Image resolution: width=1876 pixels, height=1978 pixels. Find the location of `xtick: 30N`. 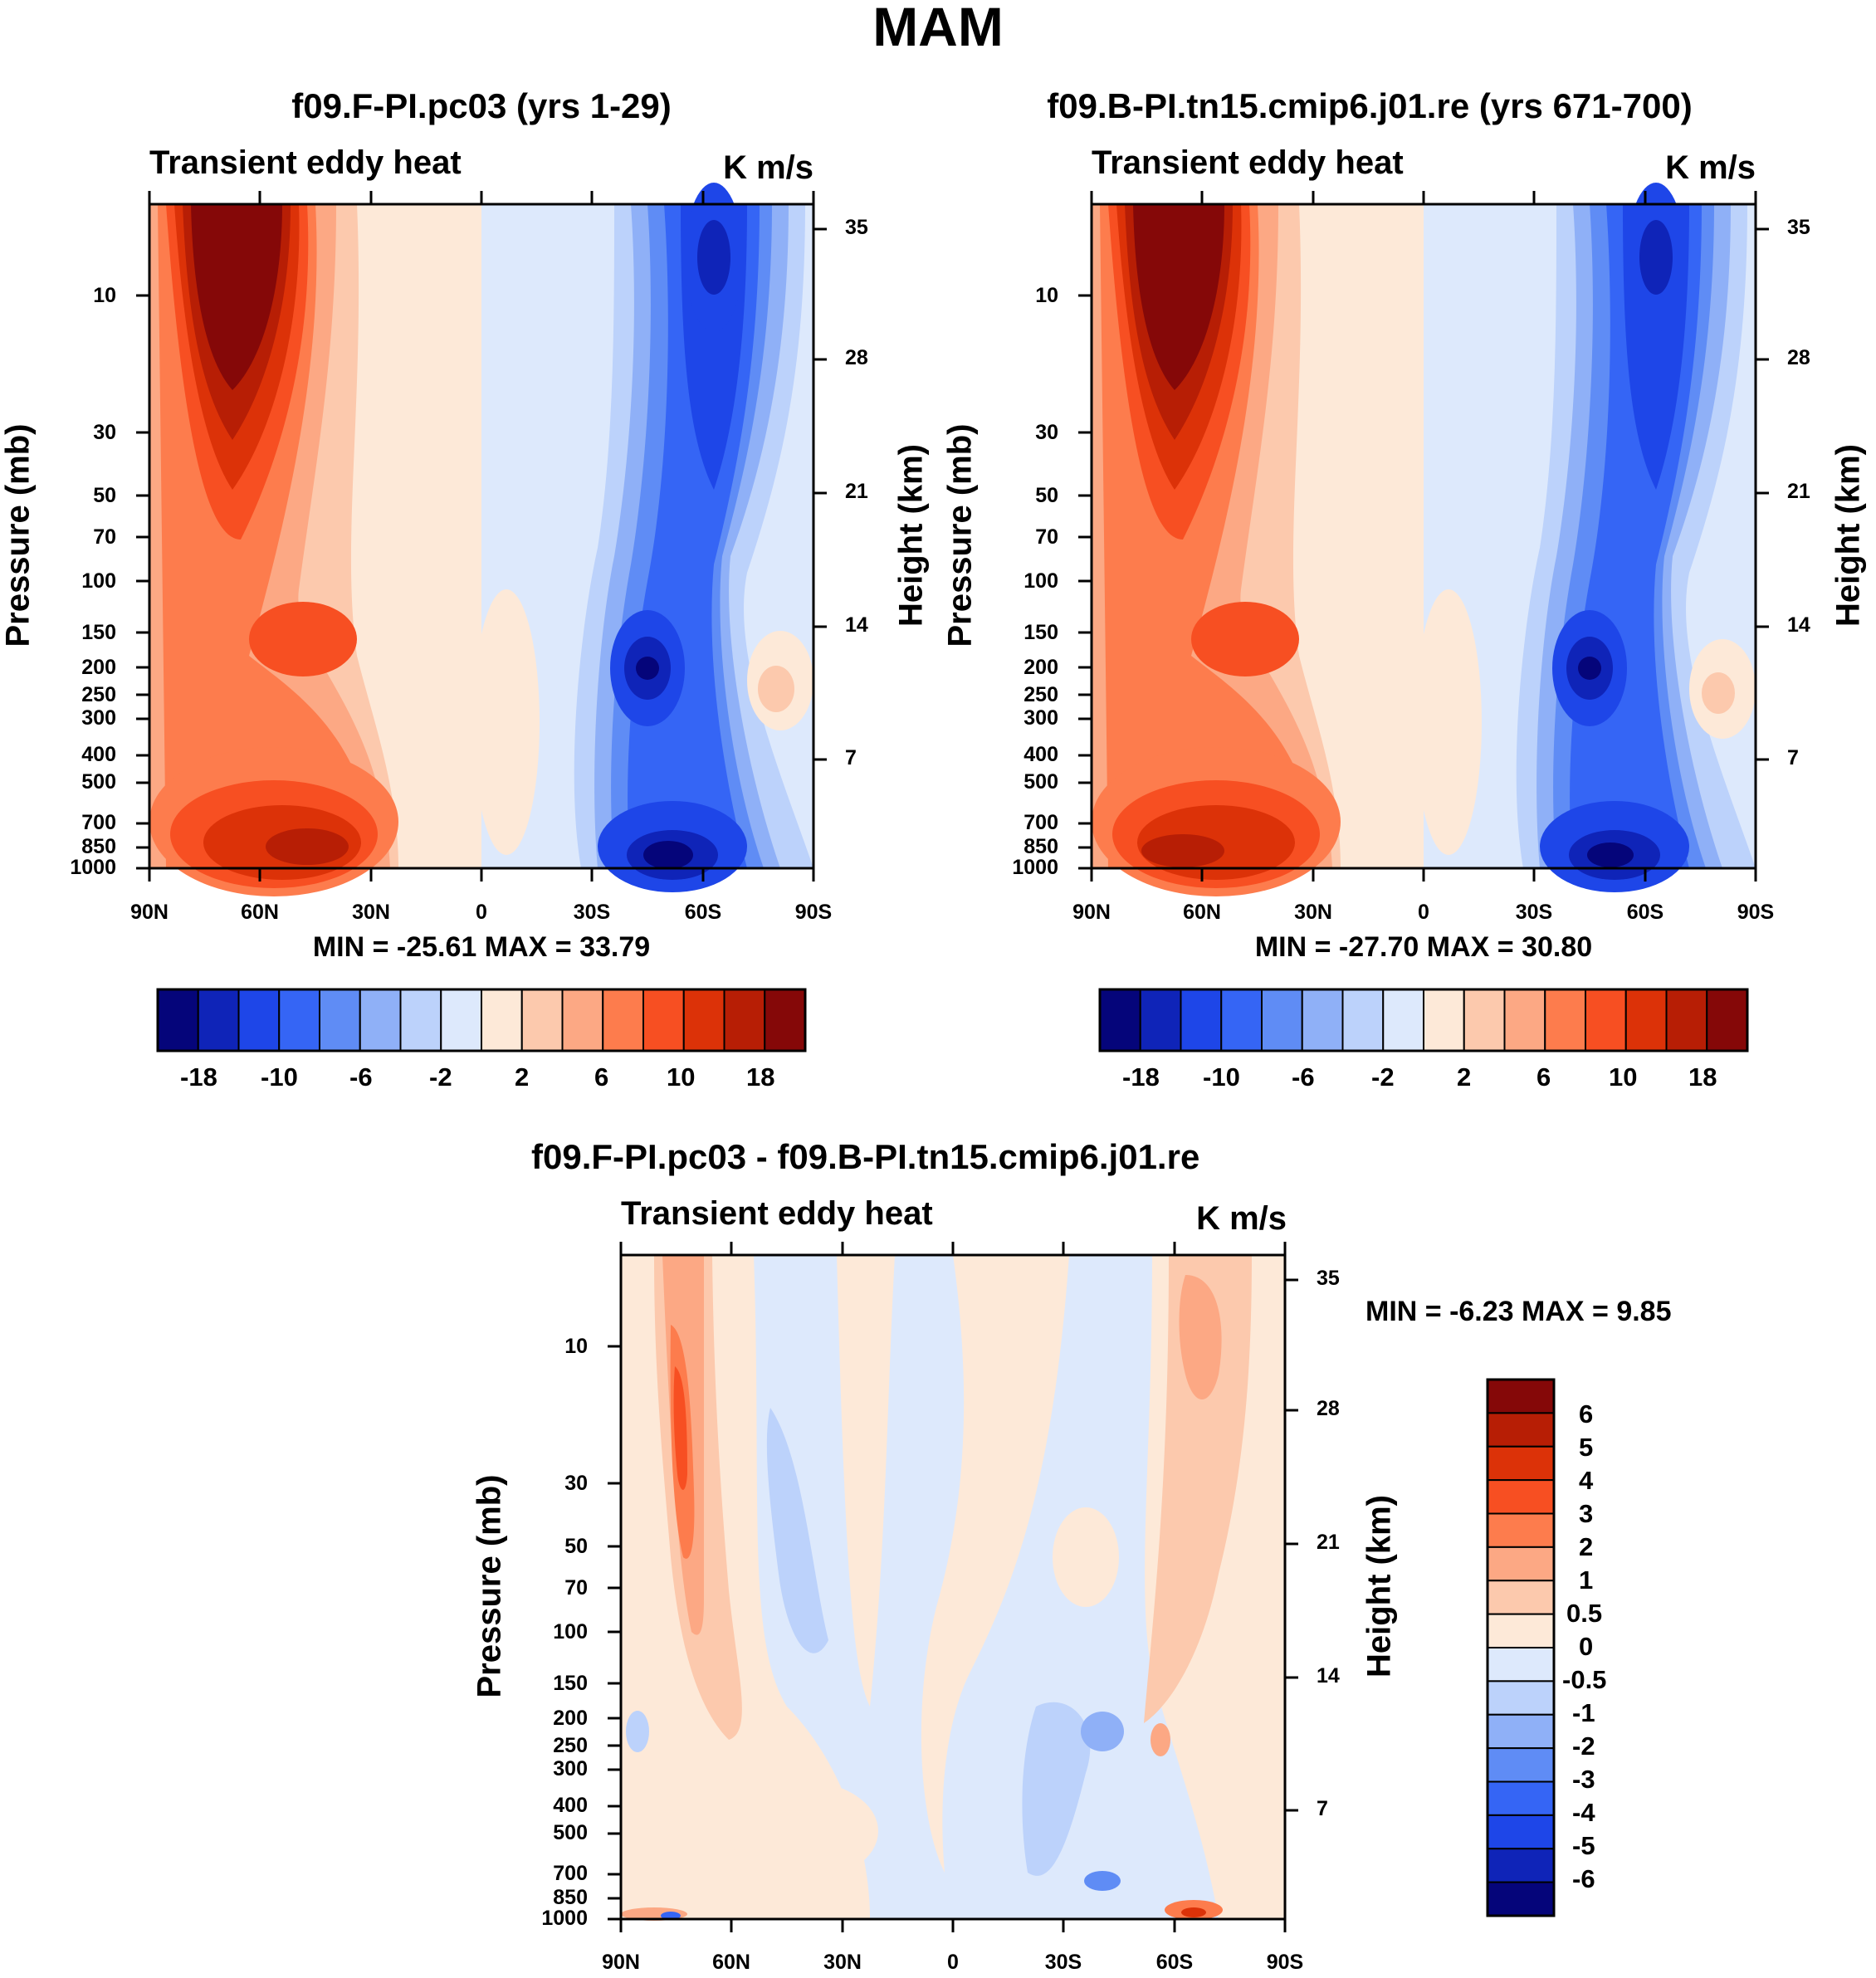

xtick: 30N is located at coordinates (843, 1963).